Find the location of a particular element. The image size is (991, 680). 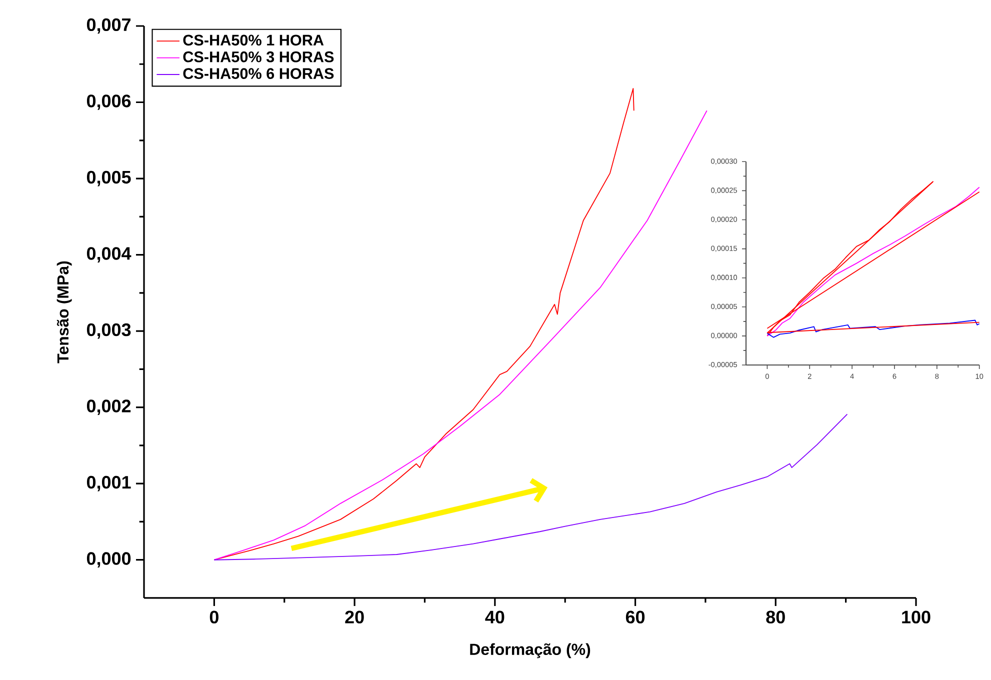

legend-label: CS-HA50% 3 HORAS is located at coordinates (258, 56).